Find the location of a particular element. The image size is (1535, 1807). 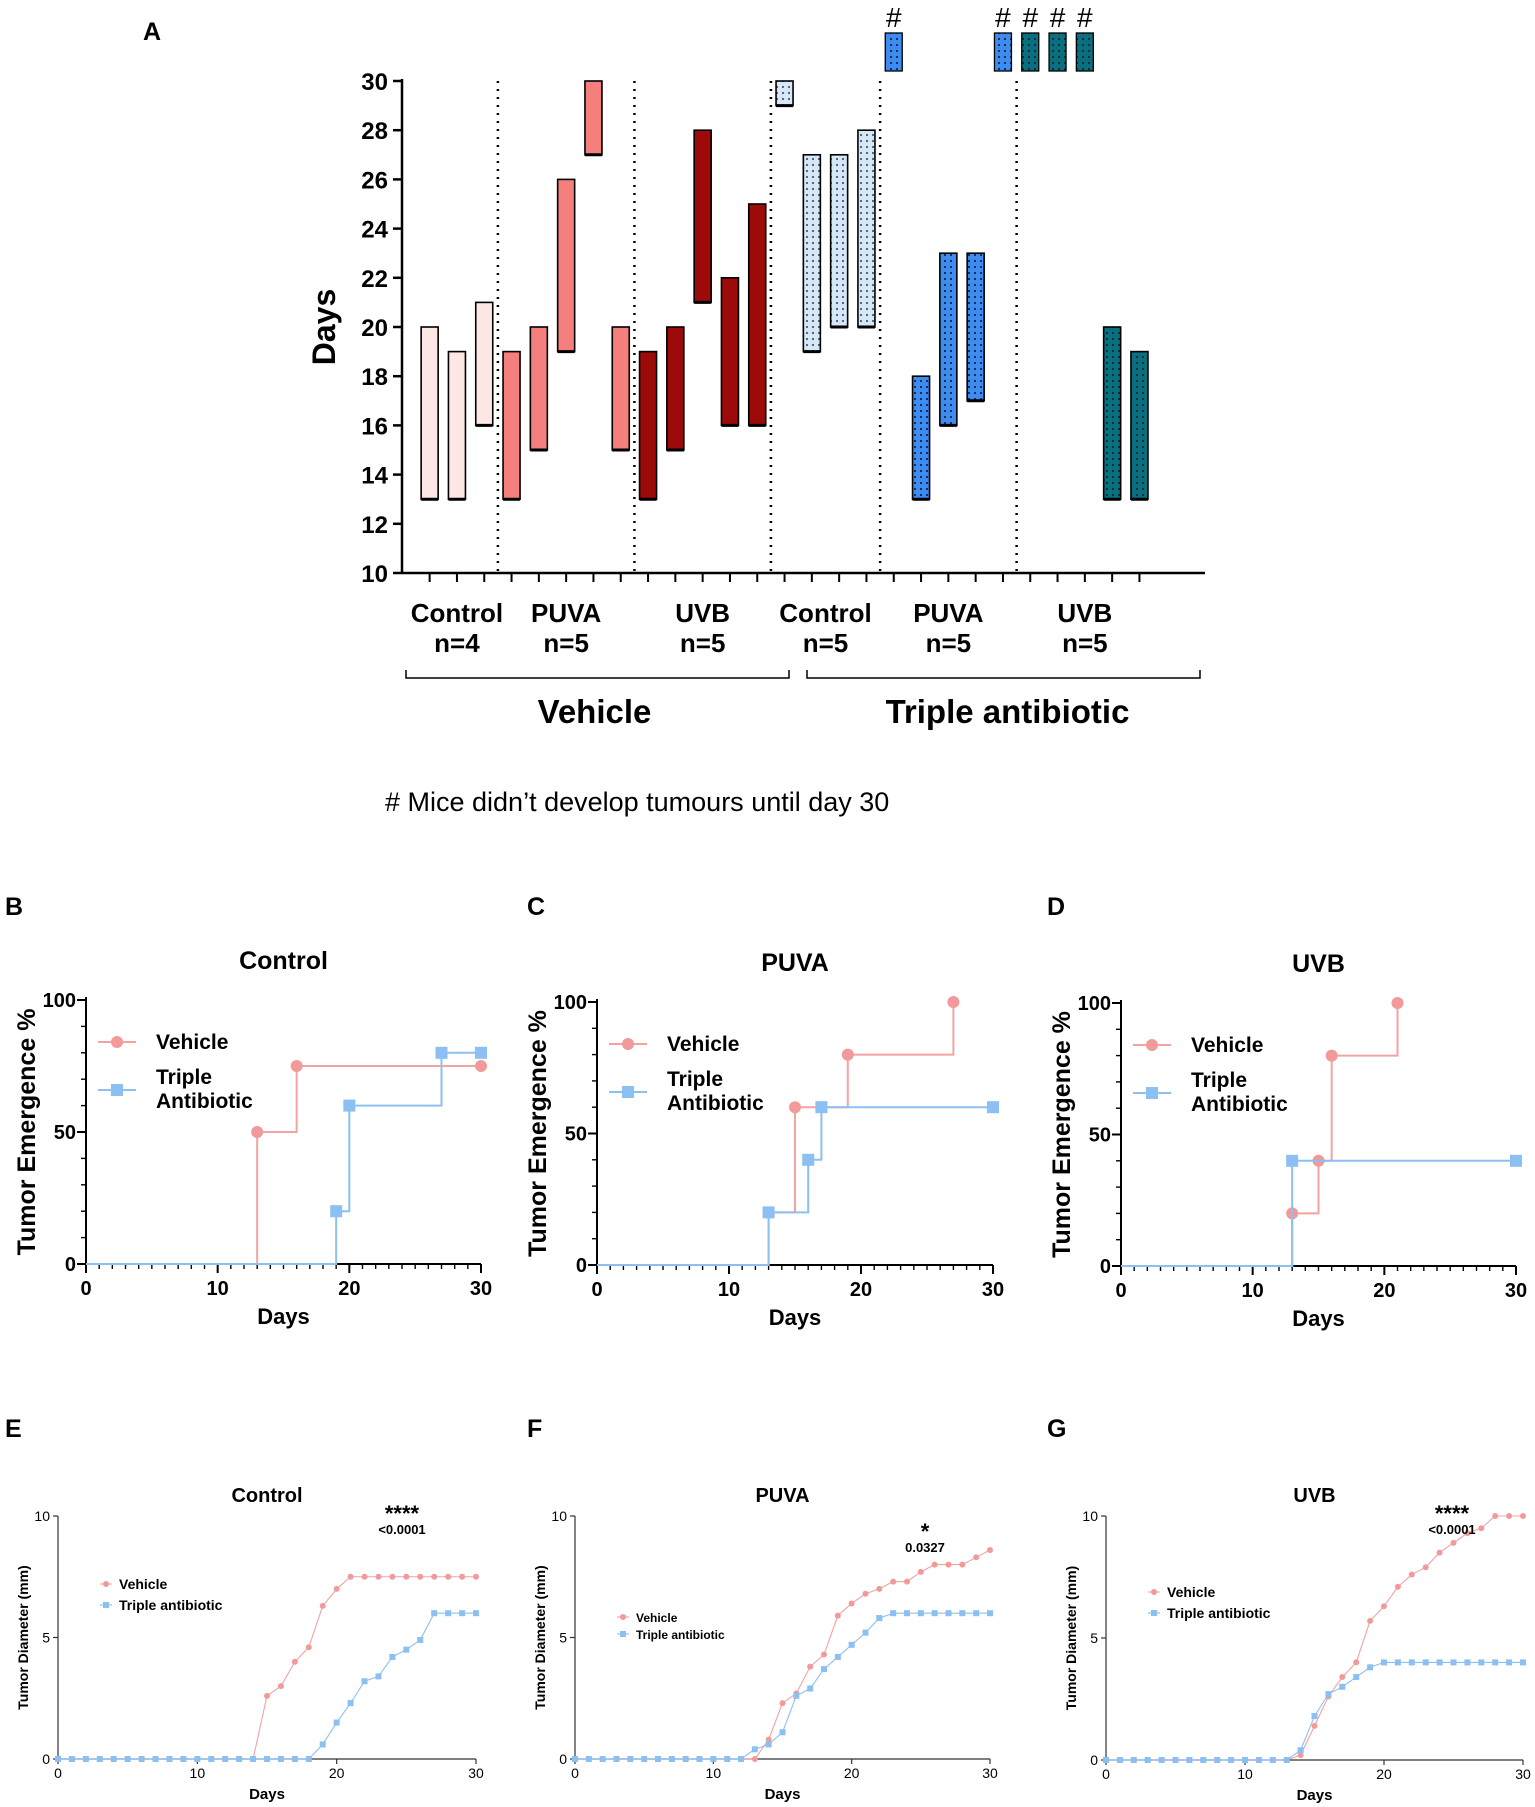

legend-label-antibiotic-line2: Antibiotic is located at coordinates (204, 1101).